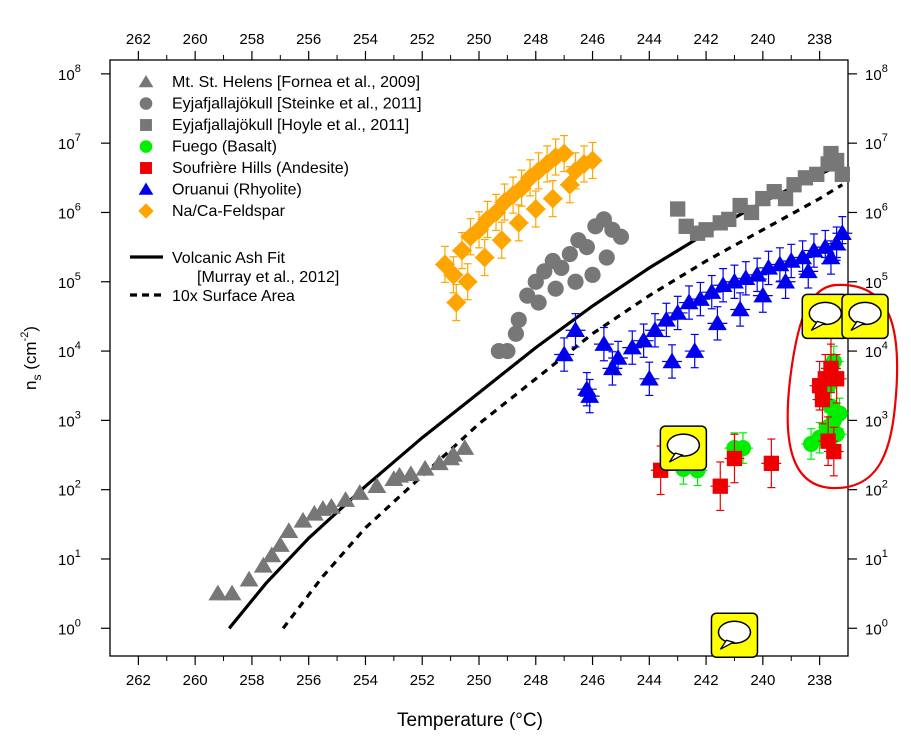  Describe the element at coordinates (138, 680) in the screenshot. I see `x-tick-label-bottom: 262` at that location.